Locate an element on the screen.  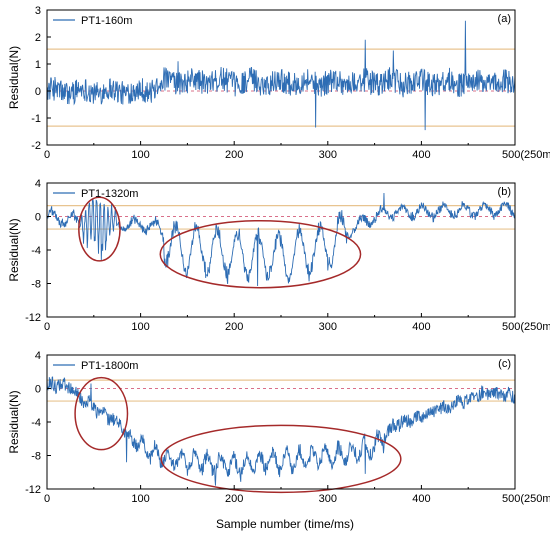
y-tick-label: -2 is located at coordinates (36, 146).